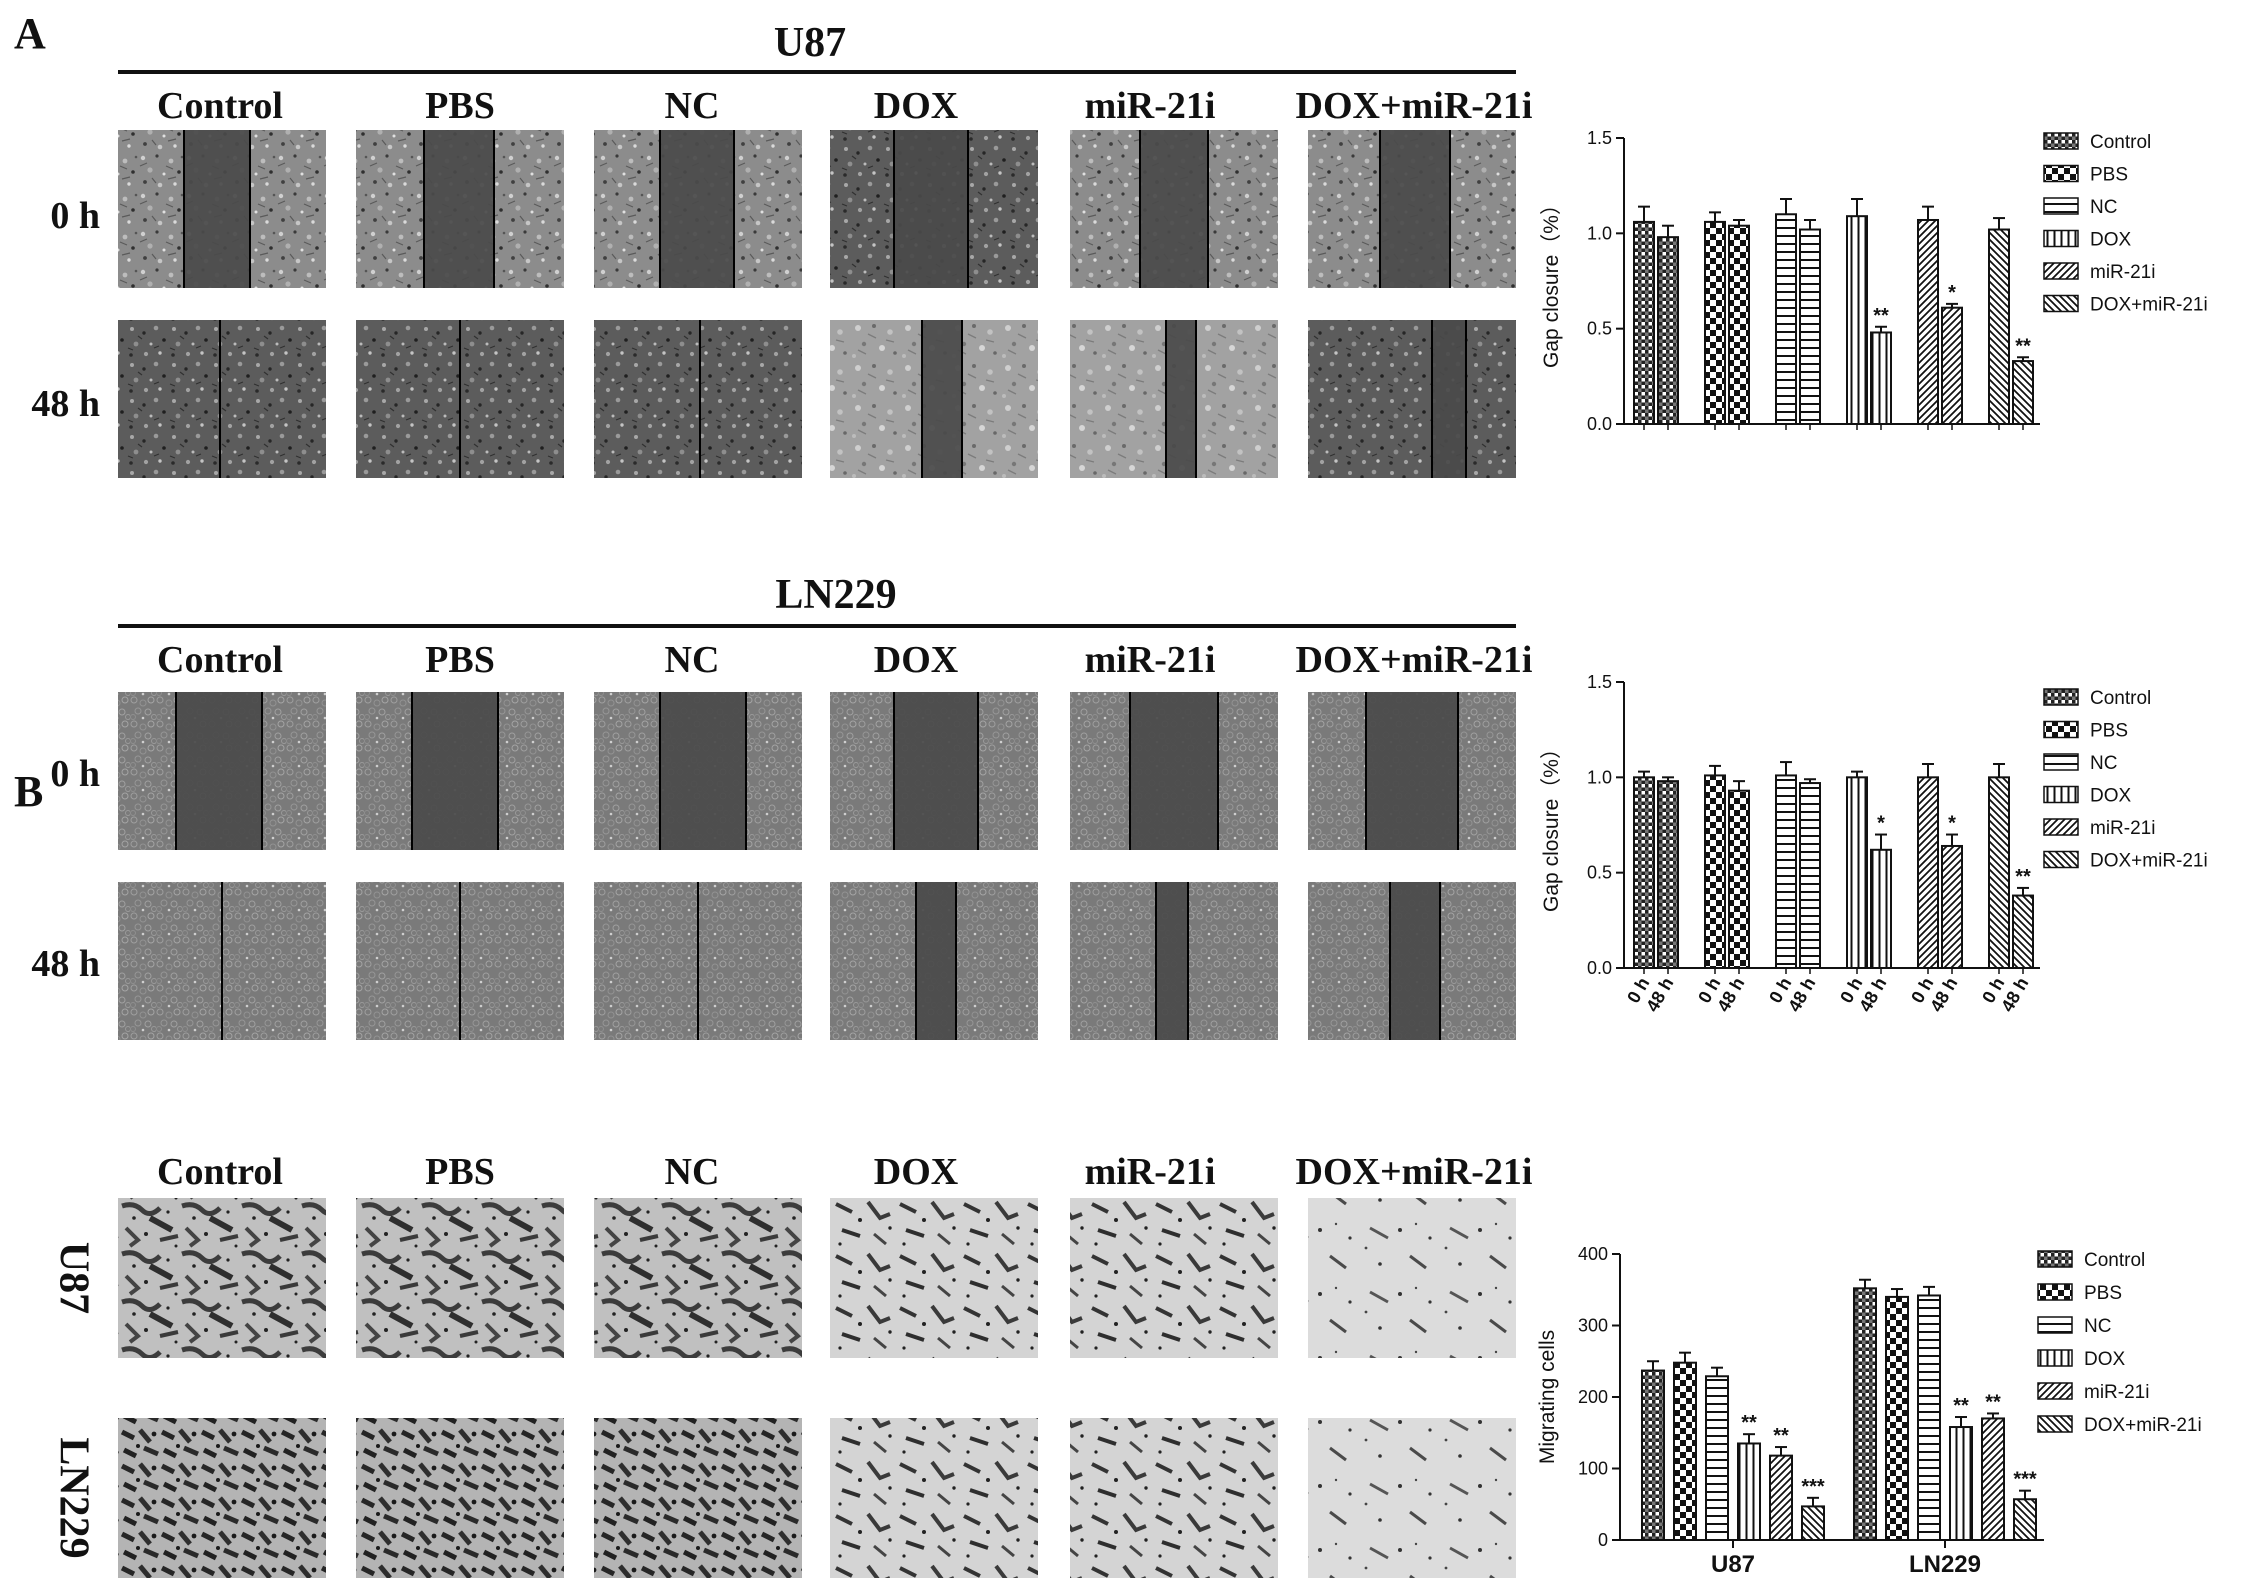  What do you see at coordinates (65, 964) in the screenshot?
I see `row-label-ln229-48-h: 48 h` at bounding box center [65, 964].